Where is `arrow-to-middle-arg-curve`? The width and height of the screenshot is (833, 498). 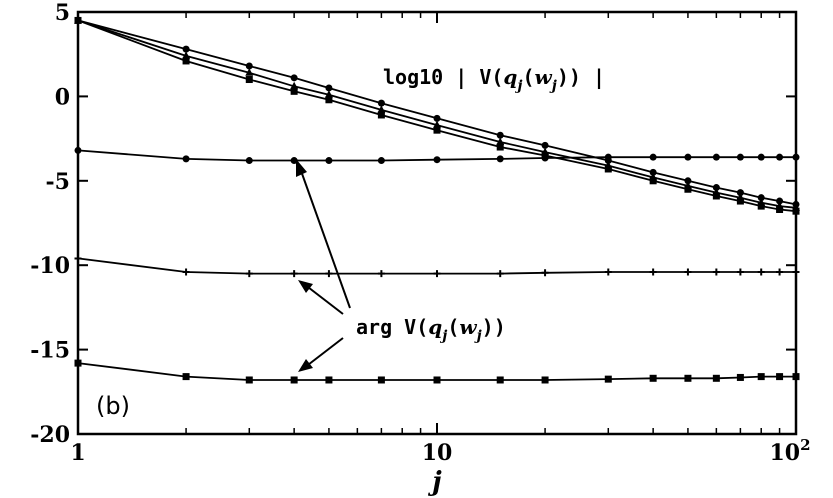
arrow-to-middle-arg-curve is located at coordinates (323, 299).